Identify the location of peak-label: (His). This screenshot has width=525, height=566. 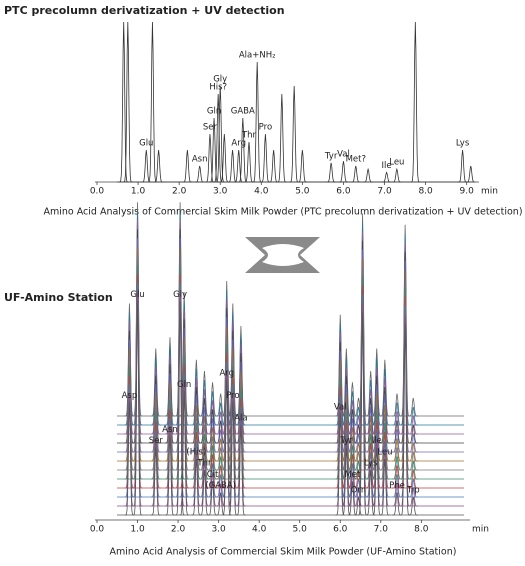
(196, 452).